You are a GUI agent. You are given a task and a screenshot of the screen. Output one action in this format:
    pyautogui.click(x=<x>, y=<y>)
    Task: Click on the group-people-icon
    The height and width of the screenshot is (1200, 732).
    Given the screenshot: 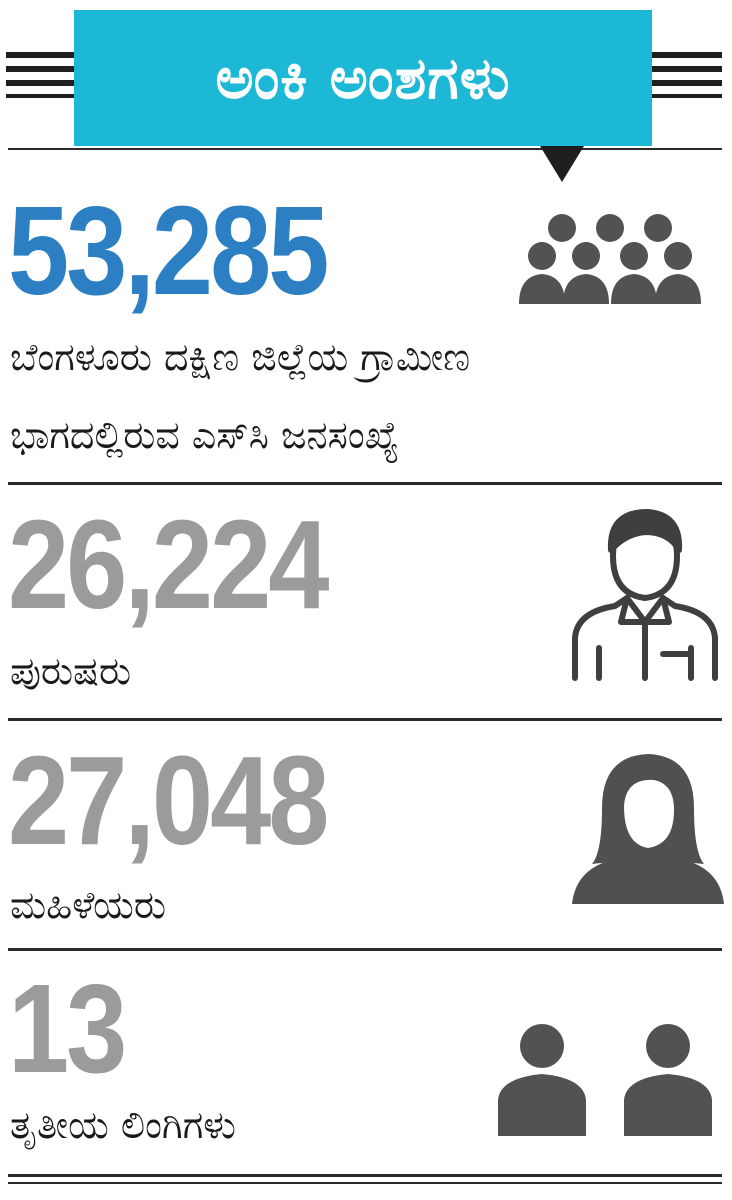 What is the action you would take?
    pyautogui.click(x=610, y=258)
    